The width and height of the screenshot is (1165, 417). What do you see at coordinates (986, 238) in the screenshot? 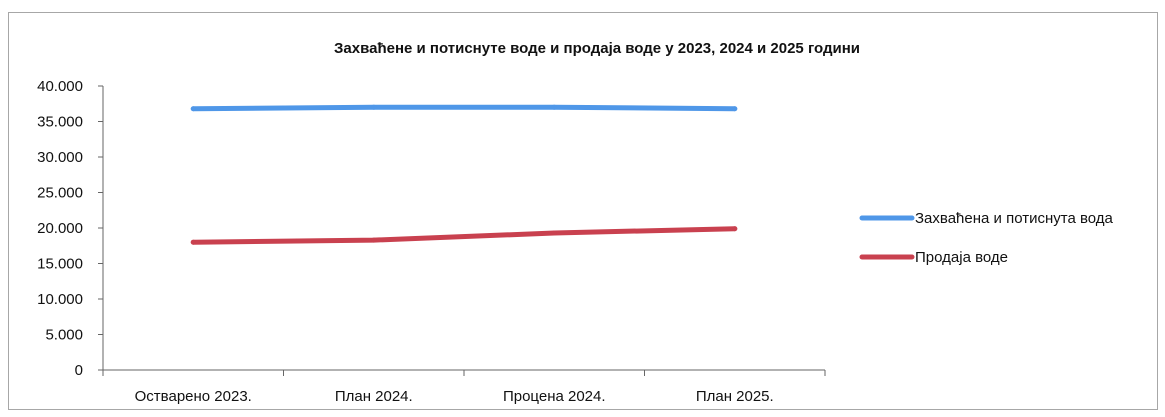
I see `chart-legend: Захваћена и потиснута вода Продаја воде` at bounding box center [986, 238].